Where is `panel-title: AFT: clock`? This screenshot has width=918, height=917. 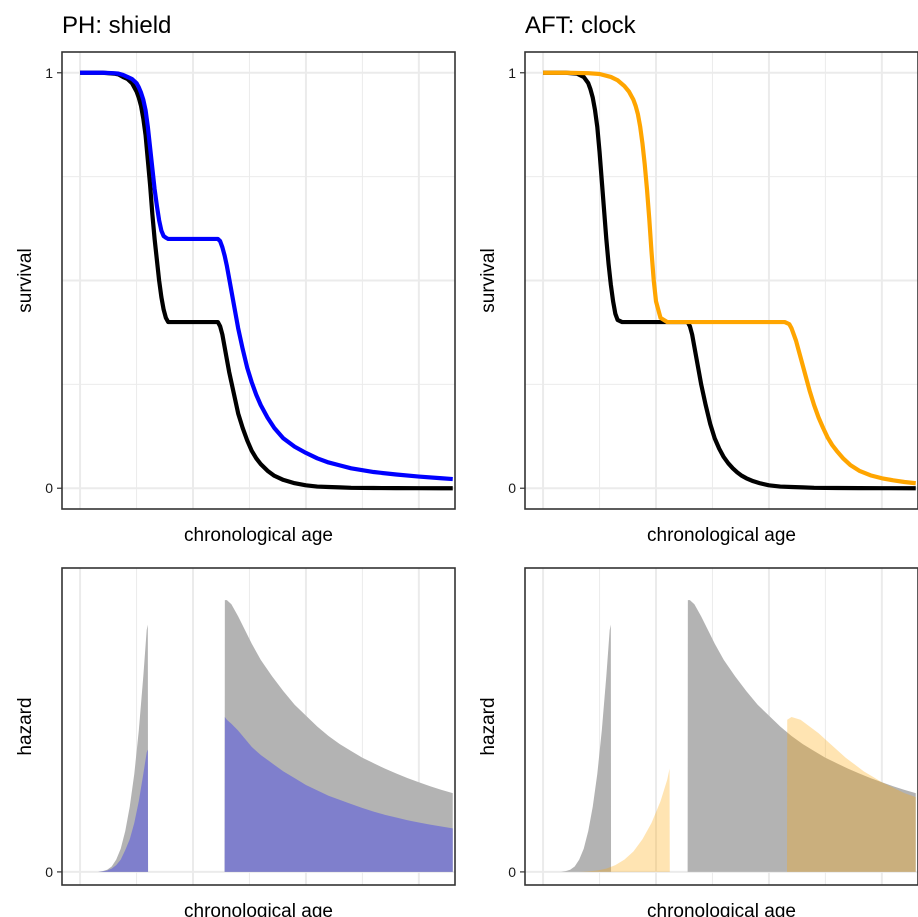 panel-title: AFT: clock is located at coordinates (581, 25).